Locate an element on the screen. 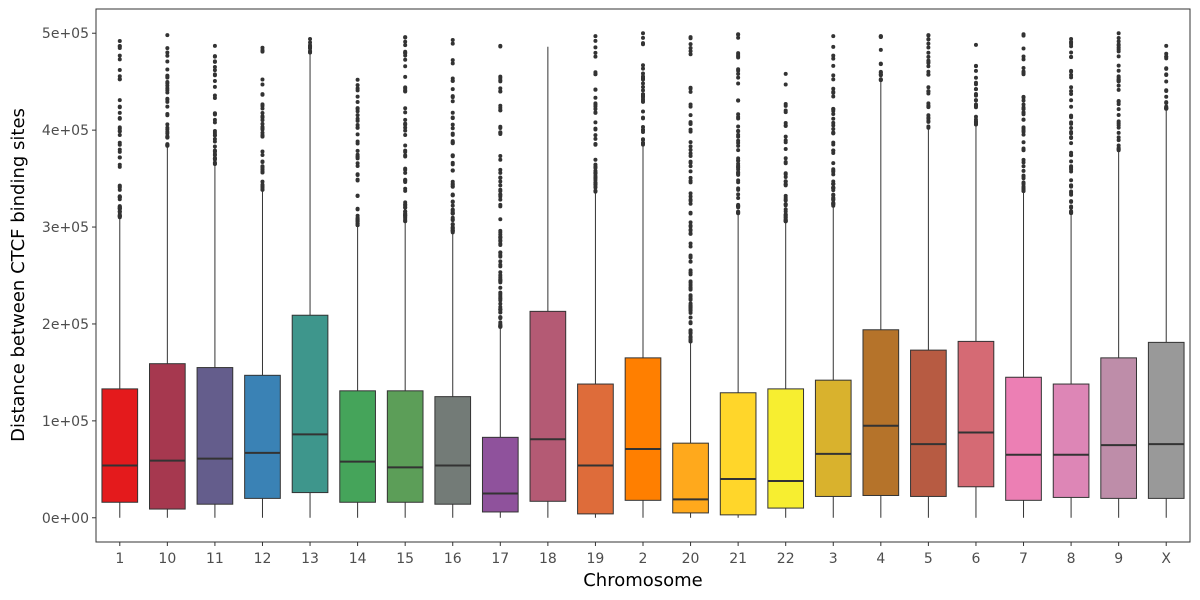  x-tick-label: 17 is located at coordinates (500, 559).